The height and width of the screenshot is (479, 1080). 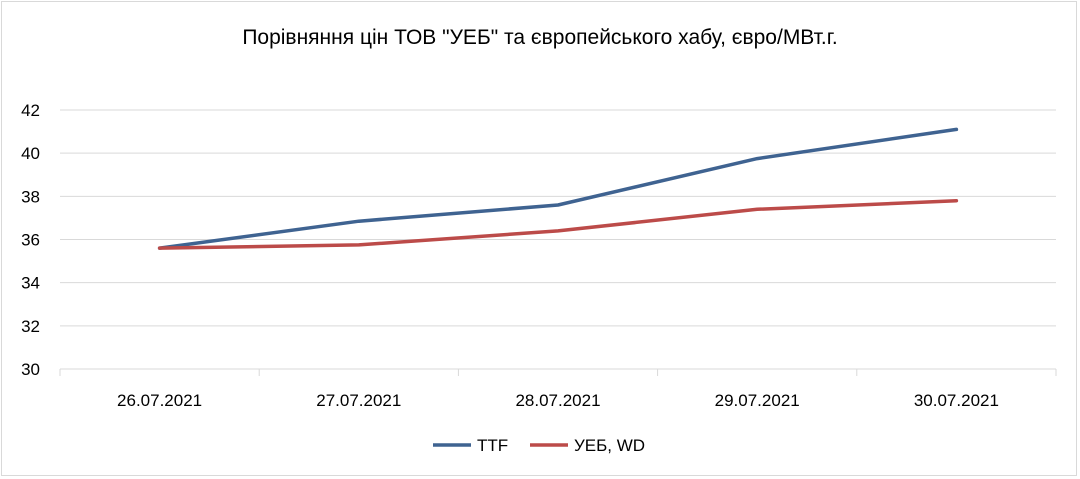 I want to click on y-tick-label: 40, so click(x=30, y=153).